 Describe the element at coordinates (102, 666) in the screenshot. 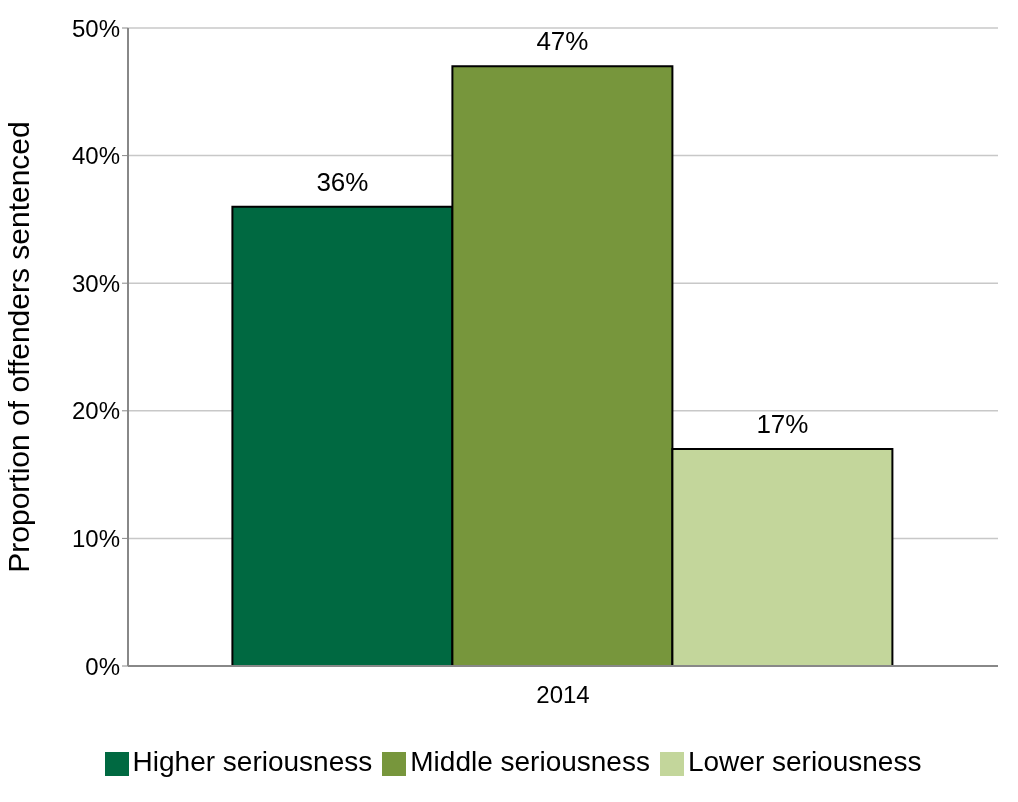

I see `y-tick-label: 0%` at that location.